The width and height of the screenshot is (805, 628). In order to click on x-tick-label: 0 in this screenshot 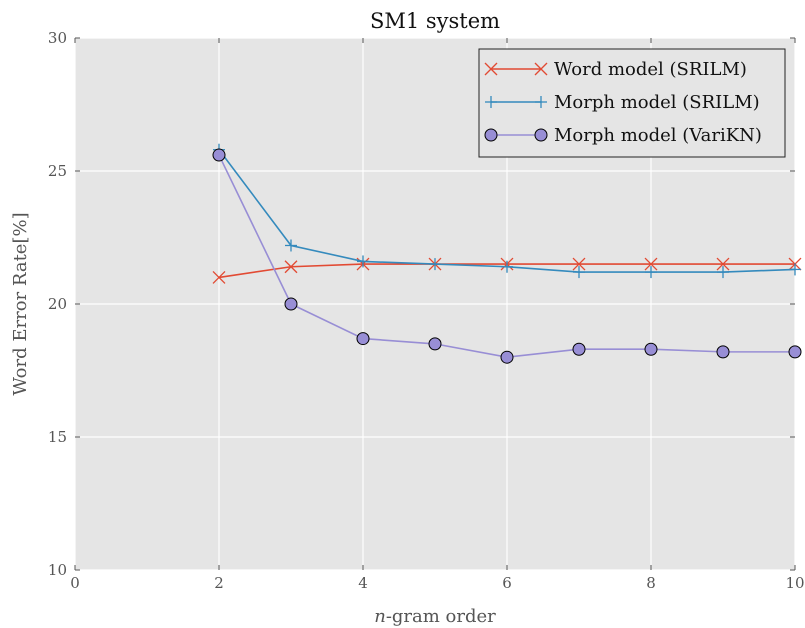, I will do `click(75, 583)`.